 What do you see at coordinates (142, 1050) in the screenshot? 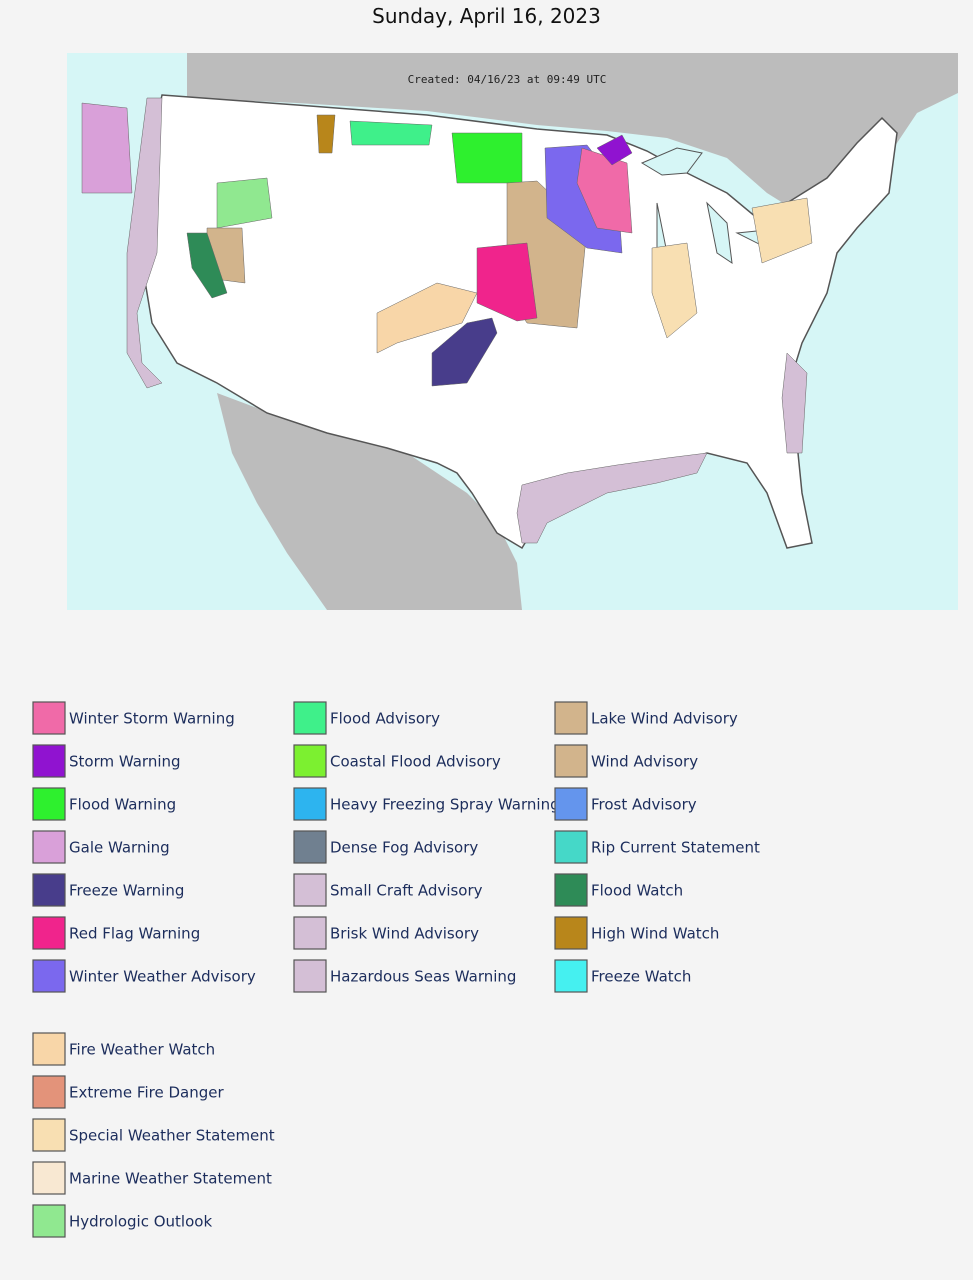
I see `legend-label: Fire Weather Watch` at bounding box center [142, 1050].